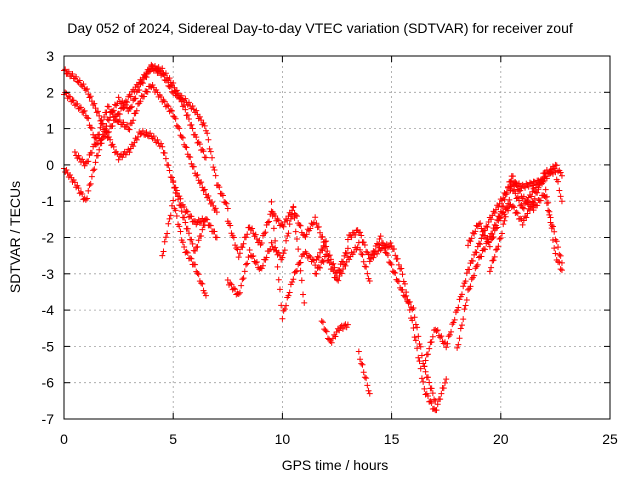  Describe the element at coordinates (397, 320) in the screenshot. I see `series-track-l` at that location.